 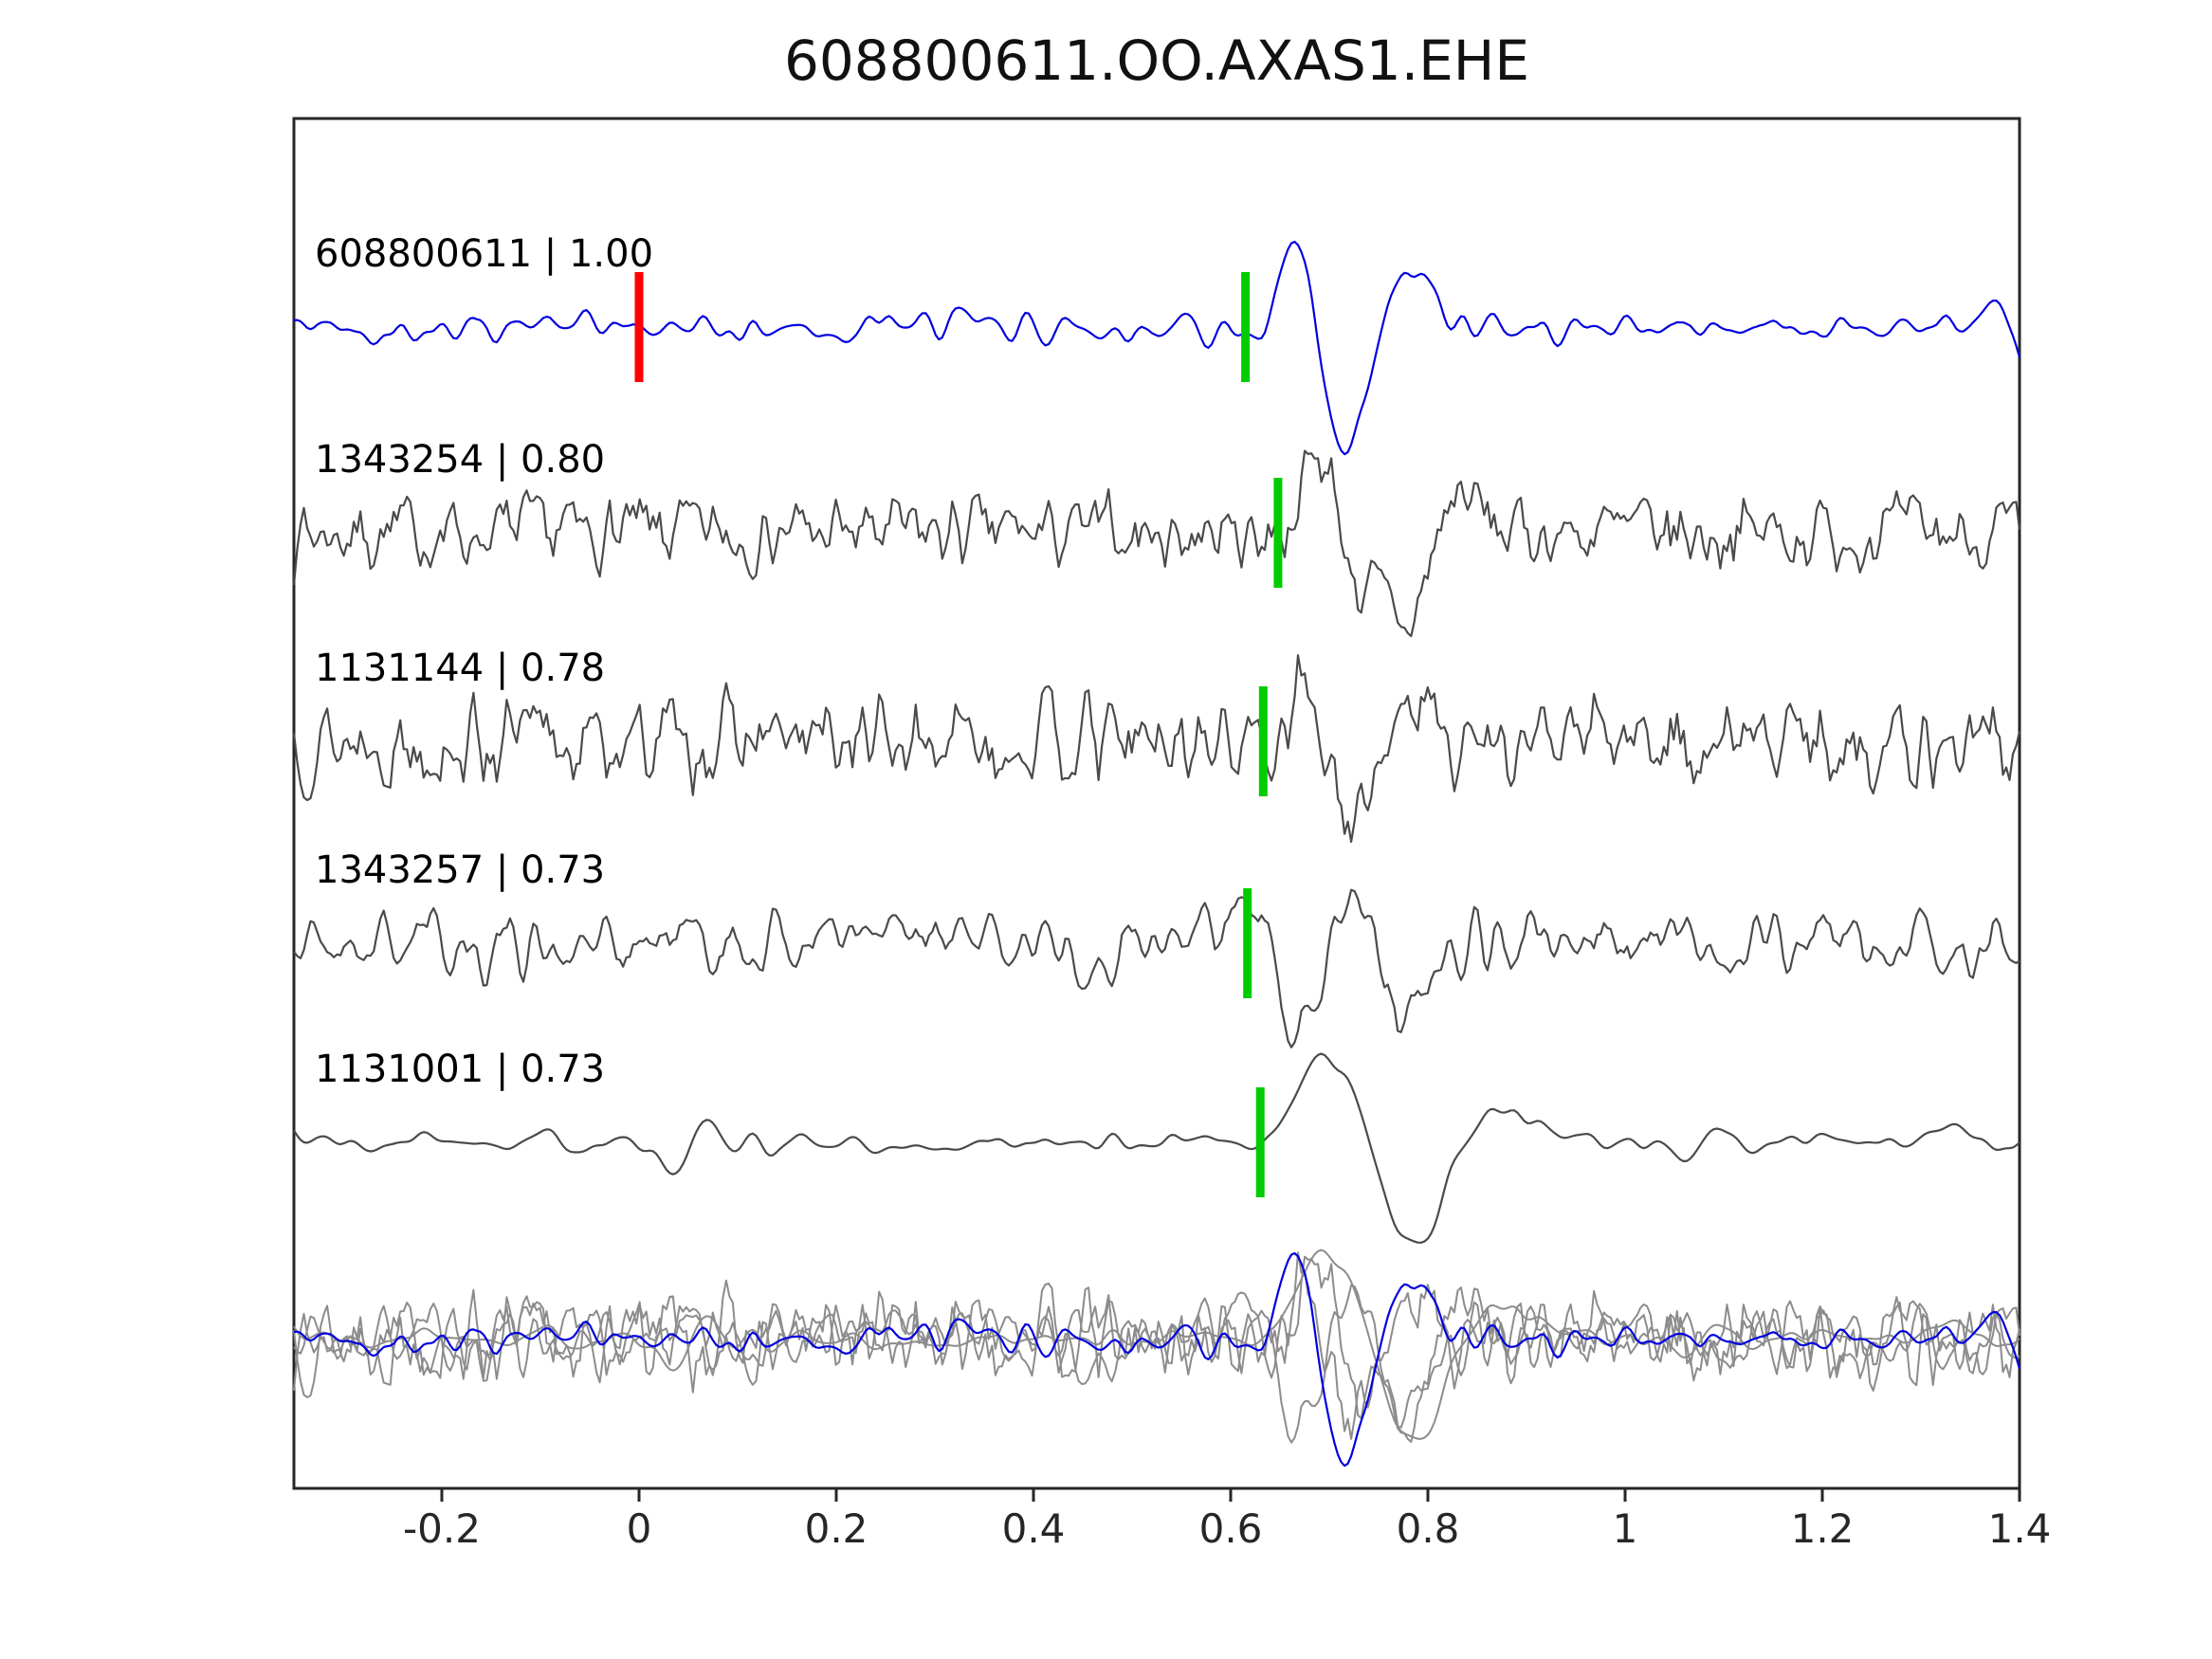 I want to click on x-tick-label: 1, so click(x=1625, y=1528).